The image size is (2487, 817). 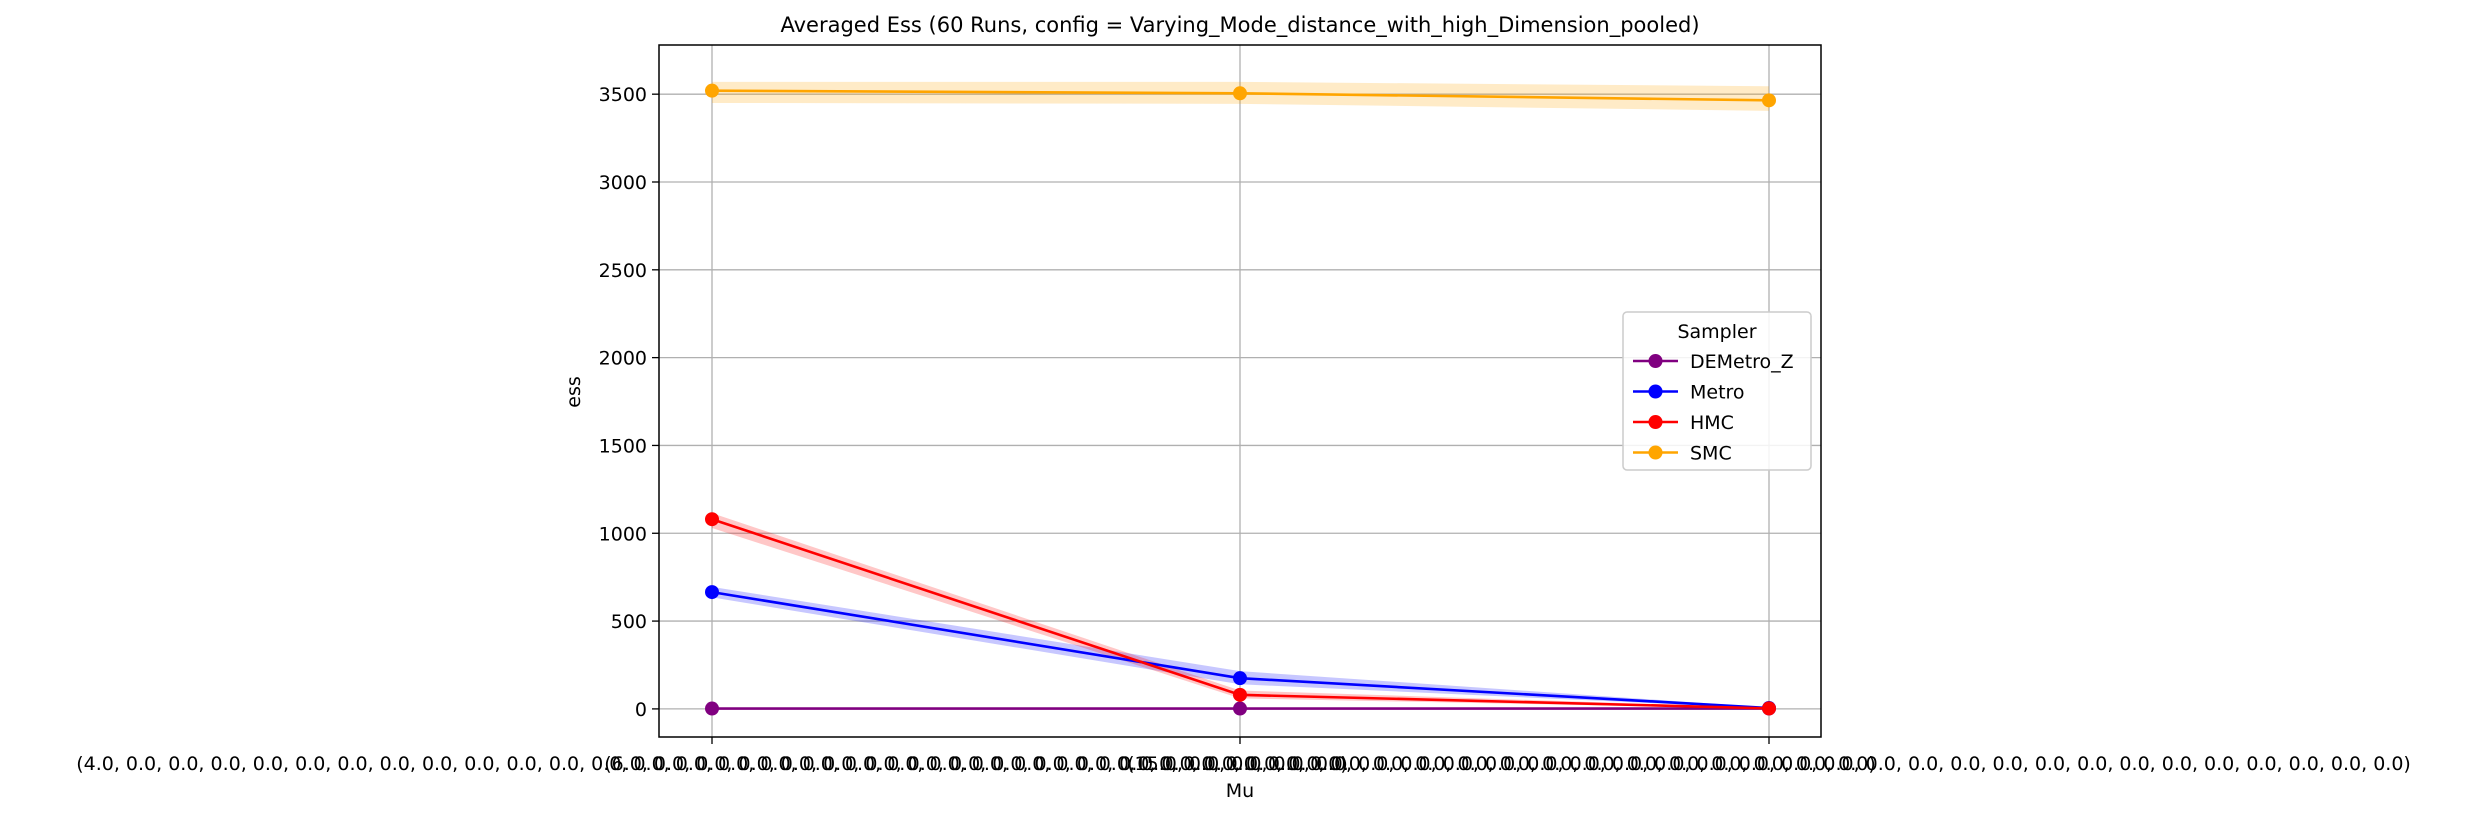 I want to click on y-tick-label: 2500, so click(x=623, y=271).